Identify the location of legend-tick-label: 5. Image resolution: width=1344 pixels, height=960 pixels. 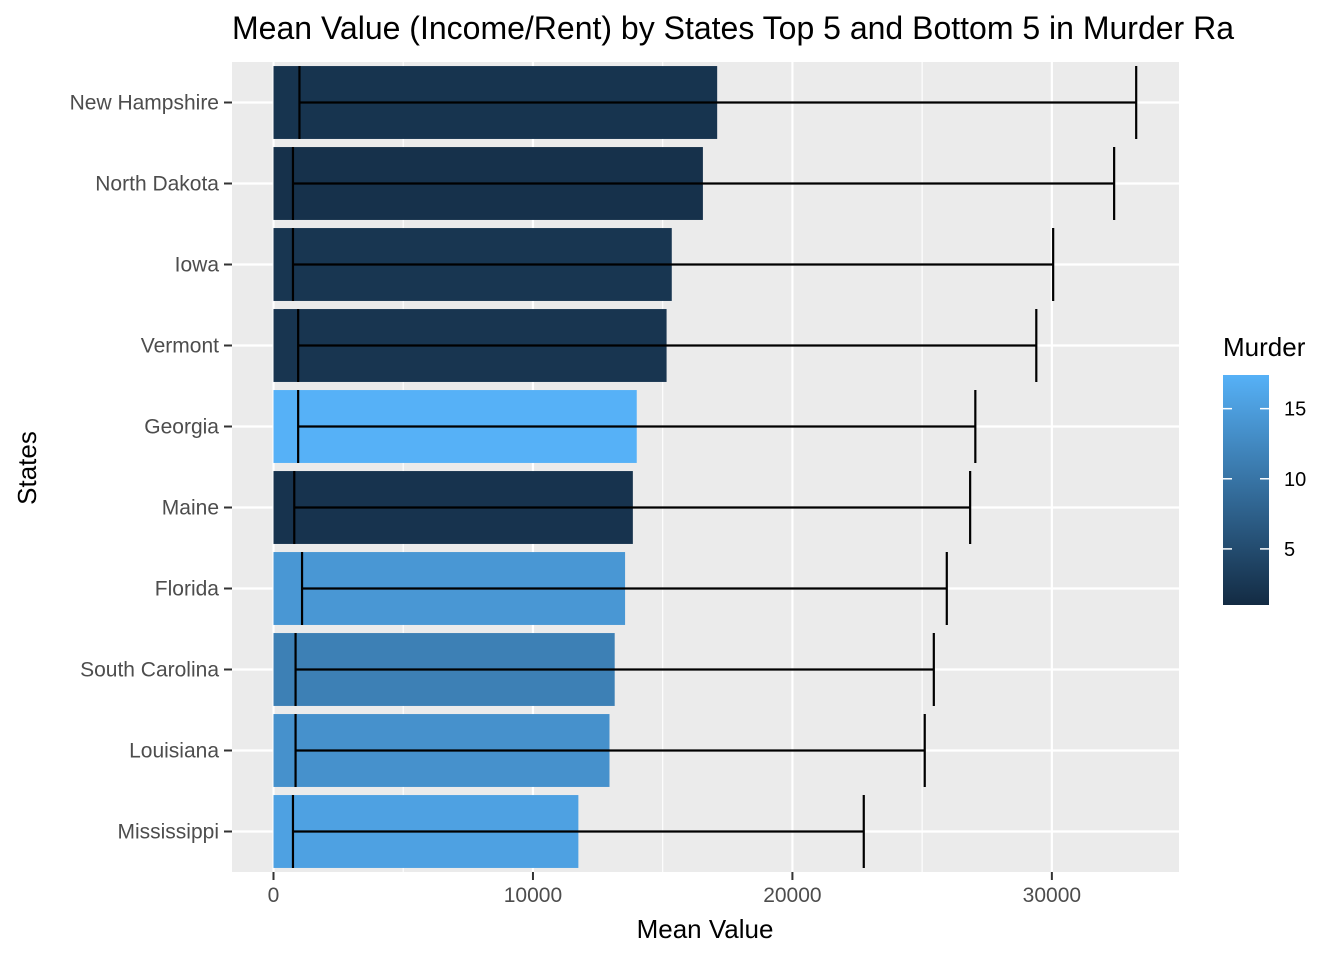
(1289, 550).